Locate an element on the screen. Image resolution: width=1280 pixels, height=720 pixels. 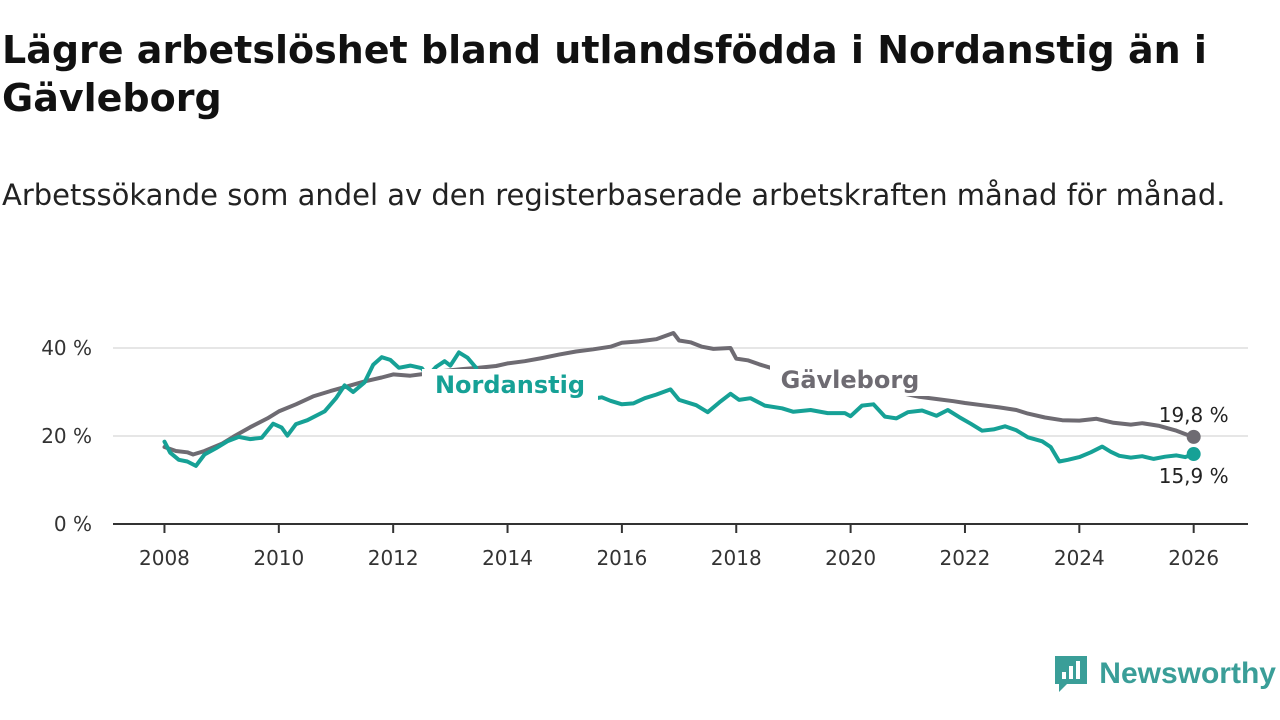
series-label-gavleborg: Gävleborg is located at coordinates (850, 380).